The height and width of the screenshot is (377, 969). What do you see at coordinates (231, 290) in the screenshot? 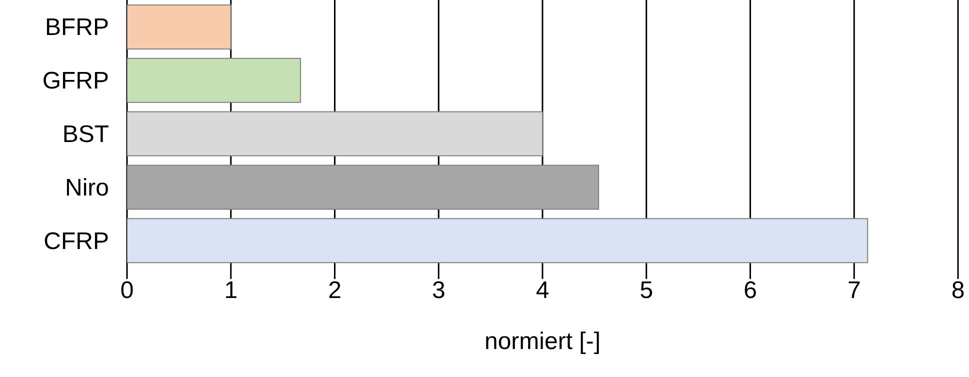
I see `x-tick-label: 1` at bounding box center [231, 290].